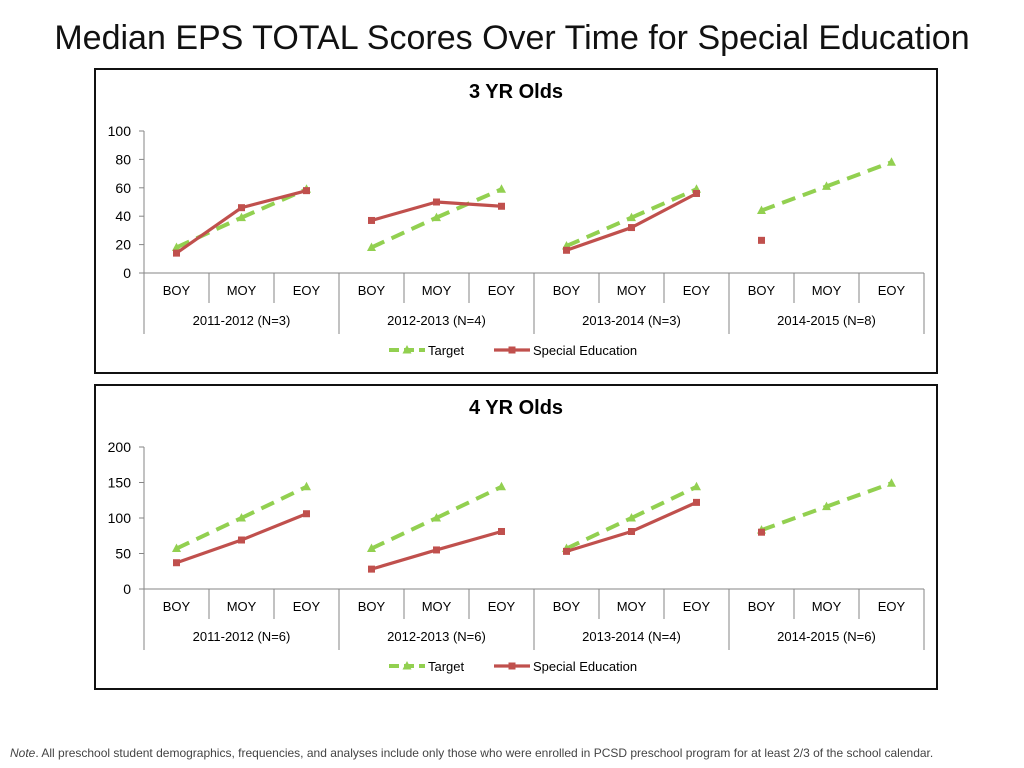  What do you see at coordinates (407, 665) in the screenshot?
I see `legend-target-marker` at bounding box center [407, 665].